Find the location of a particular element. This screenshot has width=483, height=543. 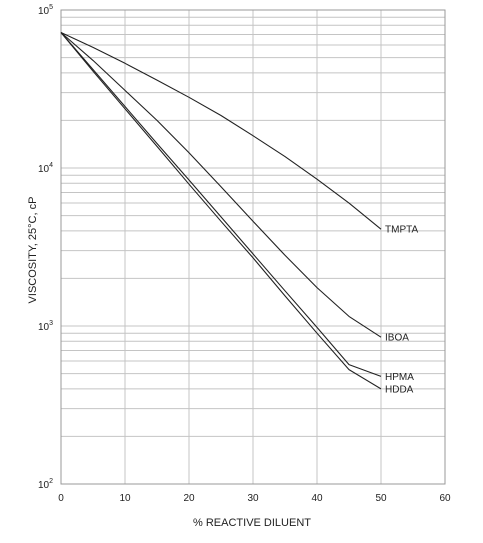

y-tick-label: 10⁵ is located at coordinates (45, 10).